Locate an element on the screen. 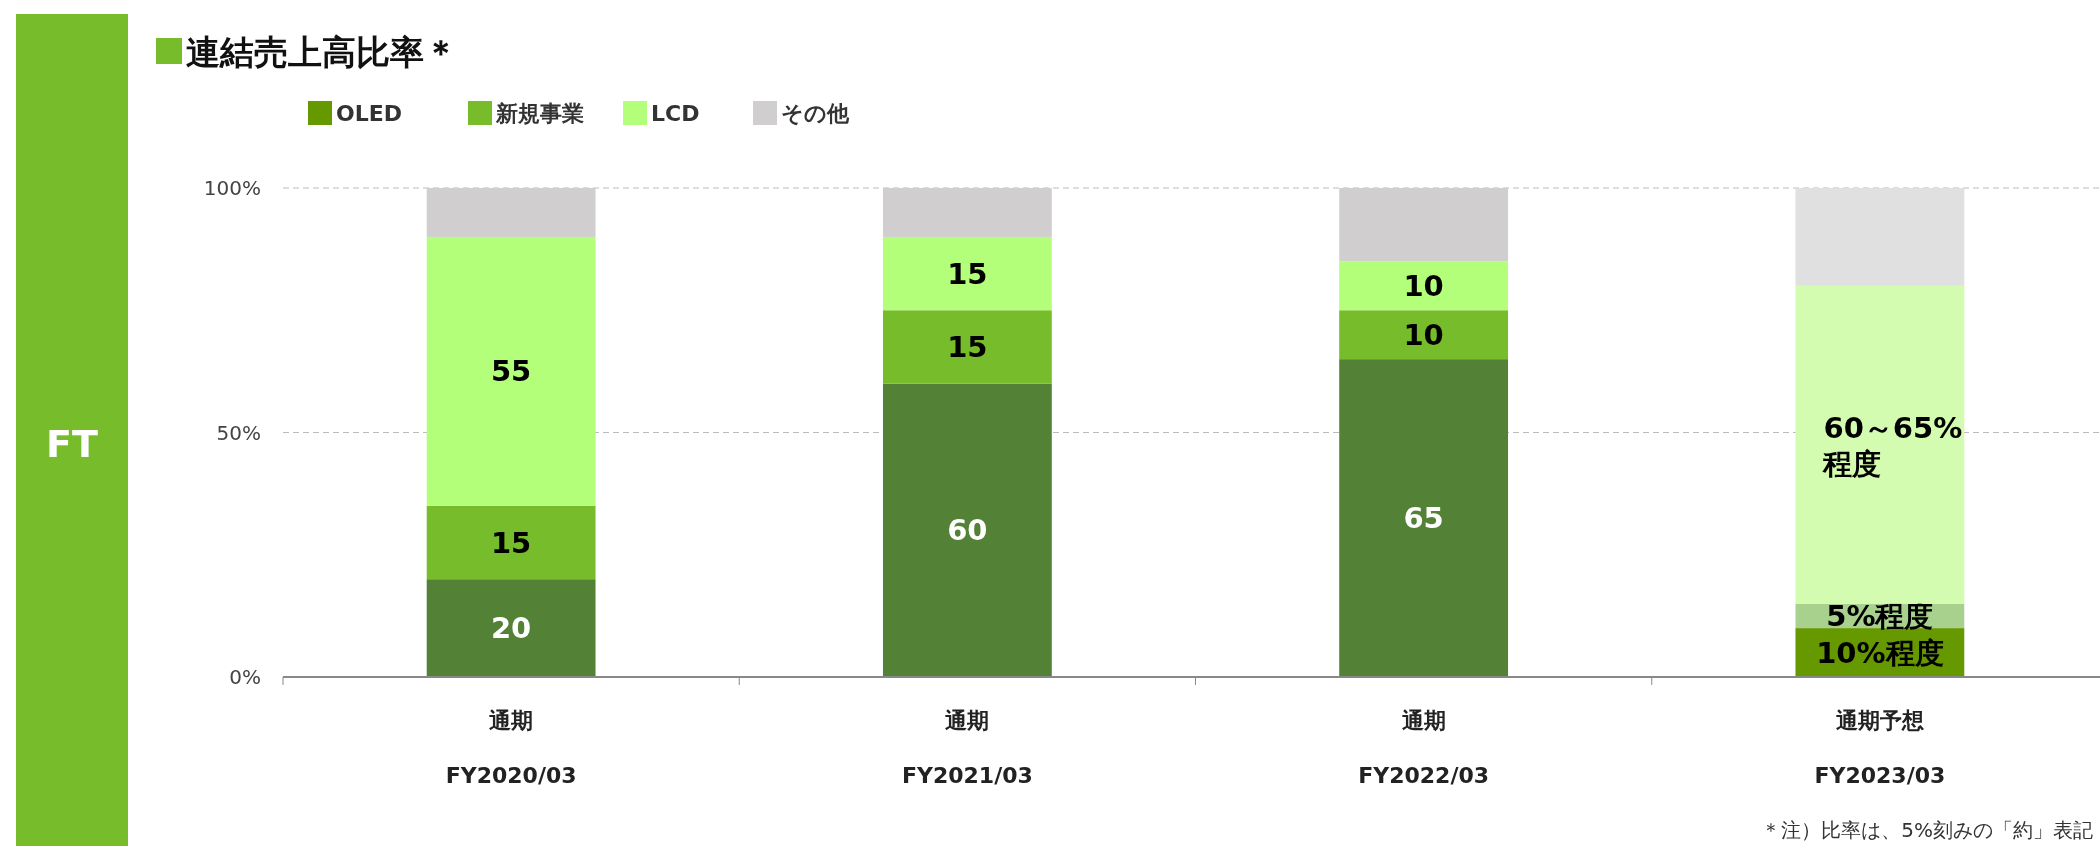  y-tick-label: 100% is located at coordinates (232, 188).